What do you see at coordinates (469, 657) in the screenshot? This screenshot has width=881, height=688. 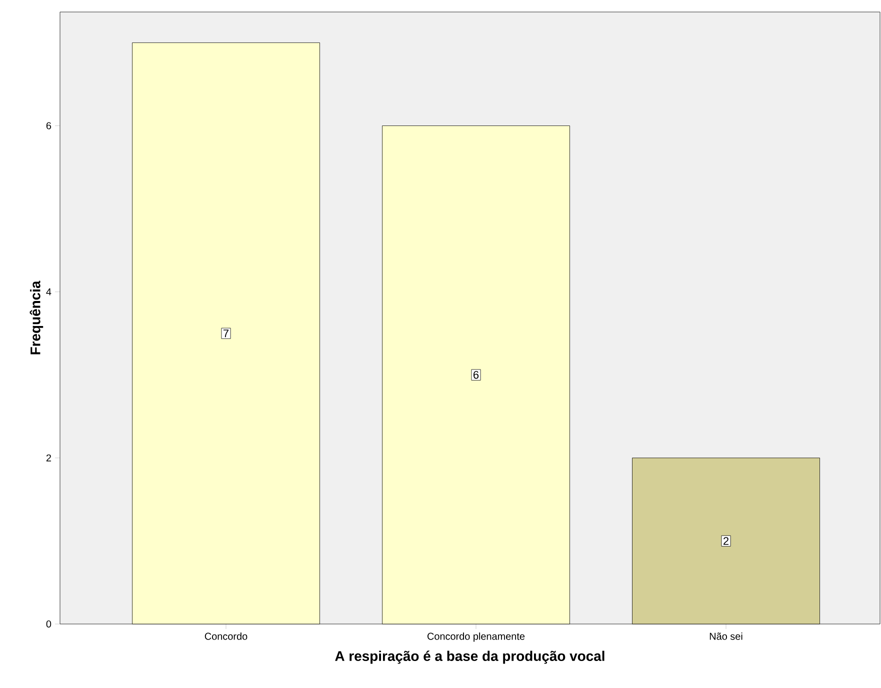 I see `x-axis-title: A respiração é a base da produção vocal` at bounding box center [469, 657].